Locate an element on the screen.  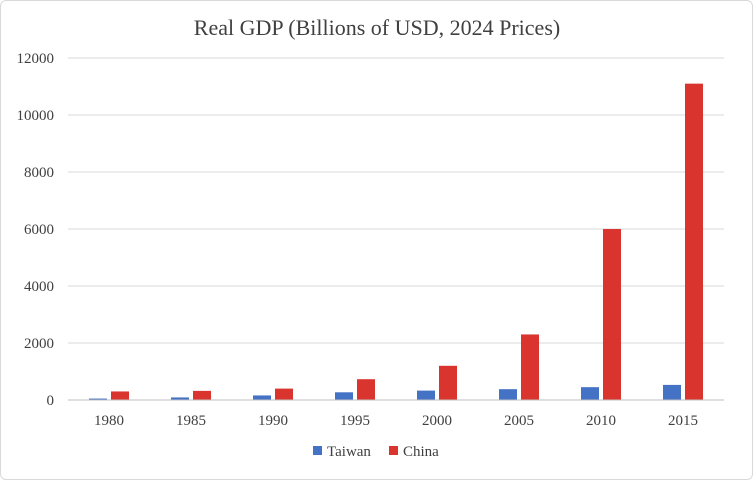
x-axis-ticks: 1980 1985 1990 1995 2000 2005 2010 2015 is located at coordinates (396, 421).